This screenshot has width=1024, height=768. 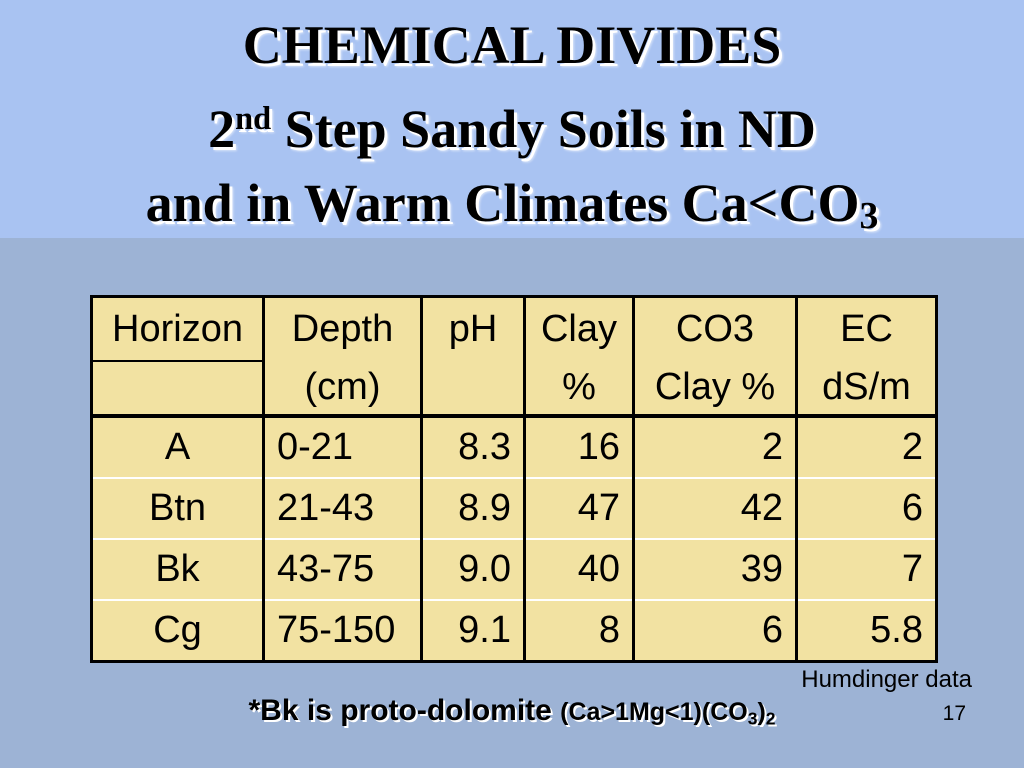 I want to click on cell-clay: 16, so click(x=579, y=447).